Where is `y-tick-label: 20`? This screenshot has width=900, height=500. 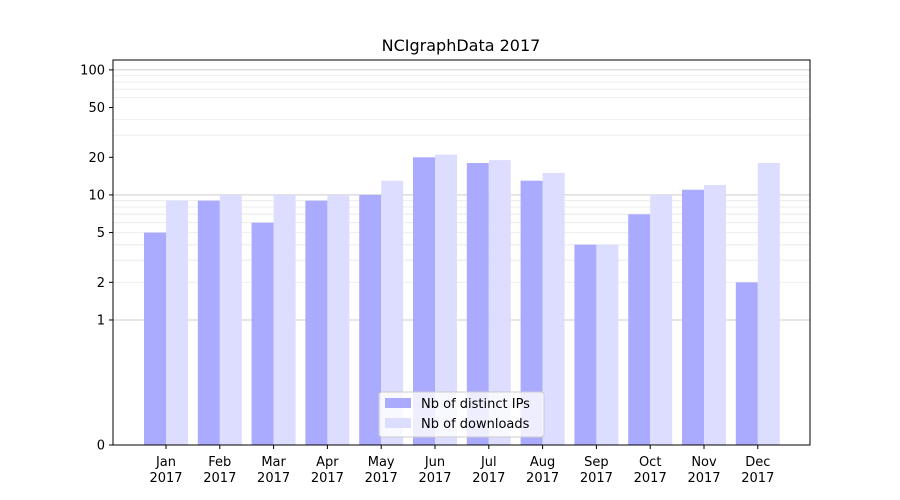
y-tick-label: 20 is located at coordinates (96, 158).